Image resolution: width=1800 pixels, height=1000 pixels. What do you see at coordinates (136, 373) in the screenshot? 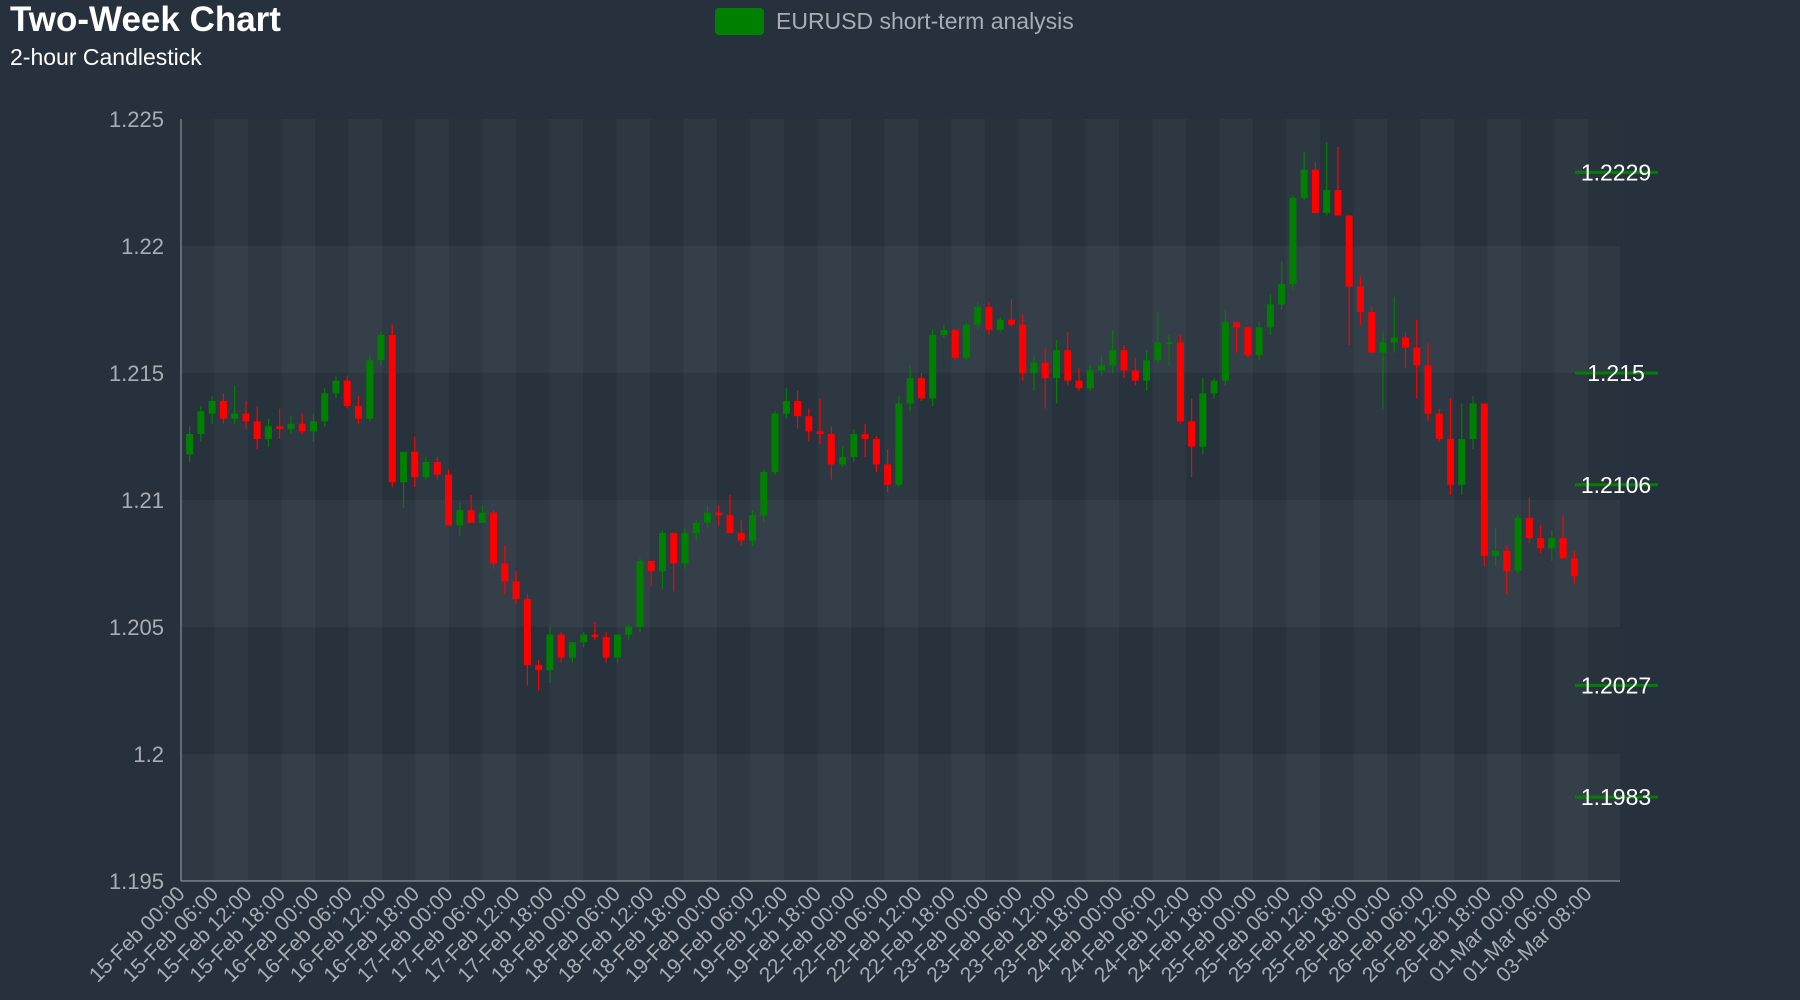
I see `y-tick-label: 1.215` at bounding box center [136, 373].